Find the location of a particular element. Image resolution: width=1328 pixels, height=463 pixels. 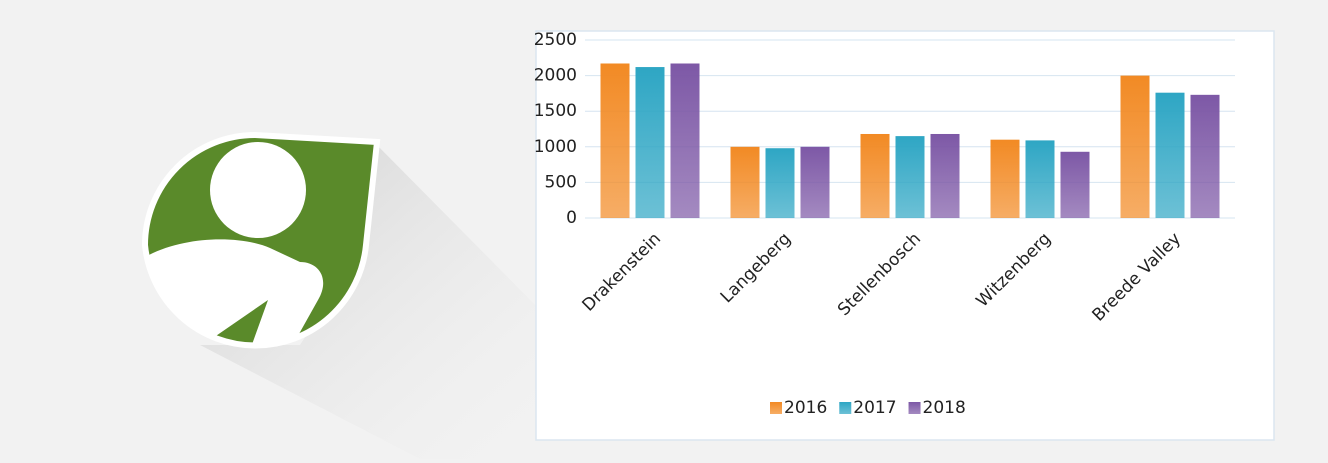

y-tick-label: 2000 is located at coordinates (555, 76).